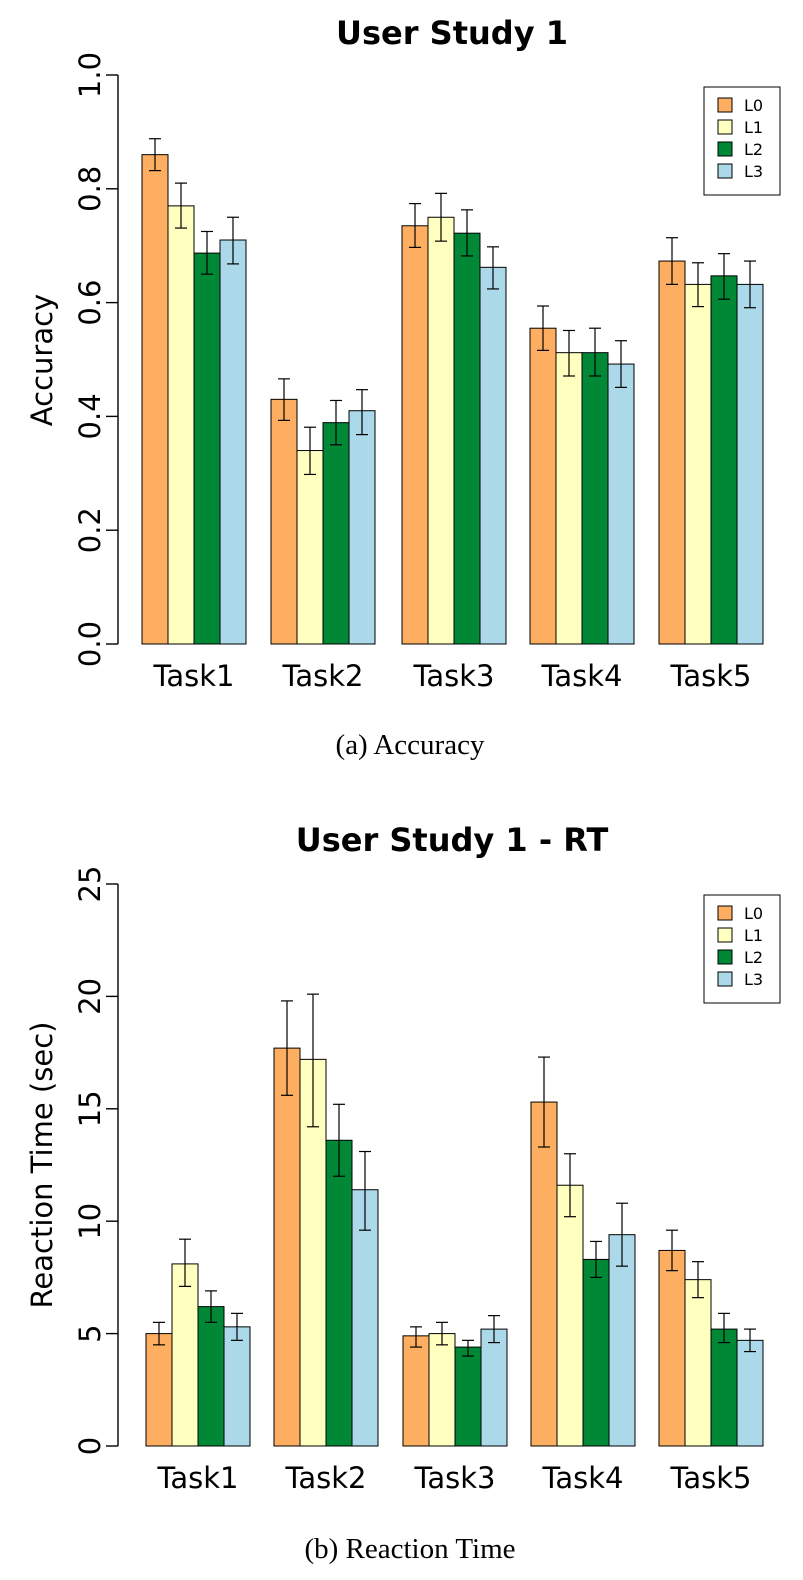 This screenshot has height=1580, width=803. I want to click on y-tick-label: 0, so click(90, 1446).